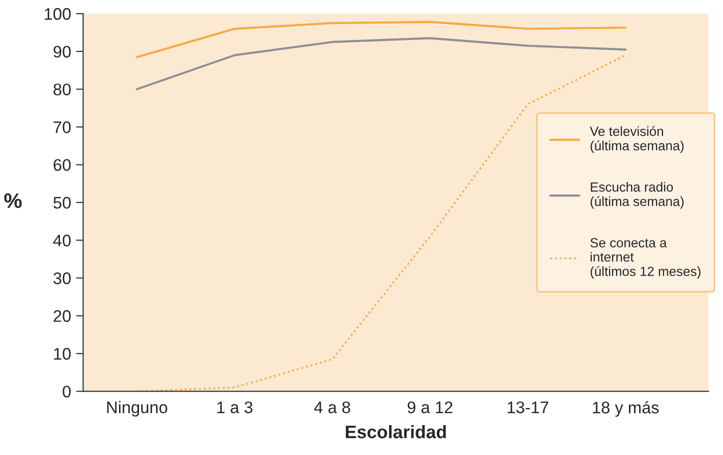 This screenshot has width=723, height=455. What do you see at coordinates (234, 407) in the screenshot?
I see `x-tick-label: 1 a 3` at bounding box center [234, 407].